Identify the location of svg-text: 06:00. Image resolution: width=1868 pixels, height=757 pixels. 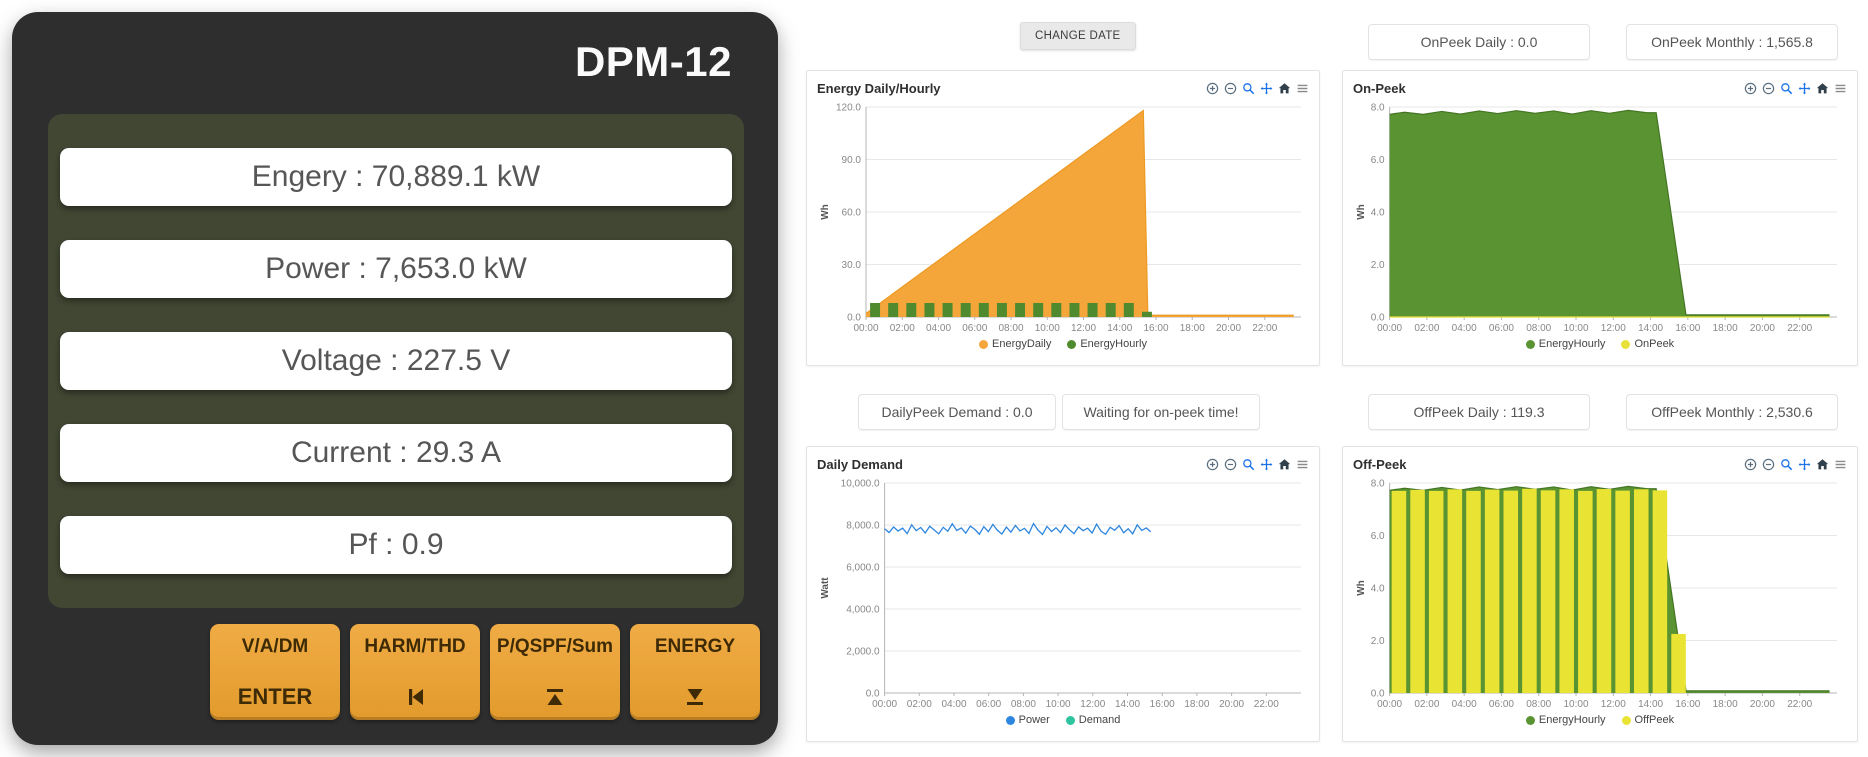
(1501, 328).